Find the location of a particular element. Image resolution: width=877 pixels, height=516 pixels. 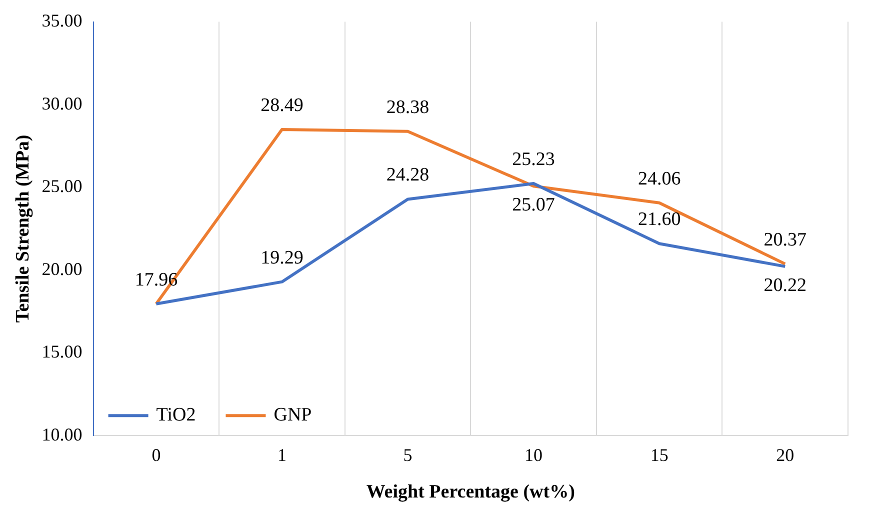

y-tick-label: 30.00 is located at coordinates (62, 103).